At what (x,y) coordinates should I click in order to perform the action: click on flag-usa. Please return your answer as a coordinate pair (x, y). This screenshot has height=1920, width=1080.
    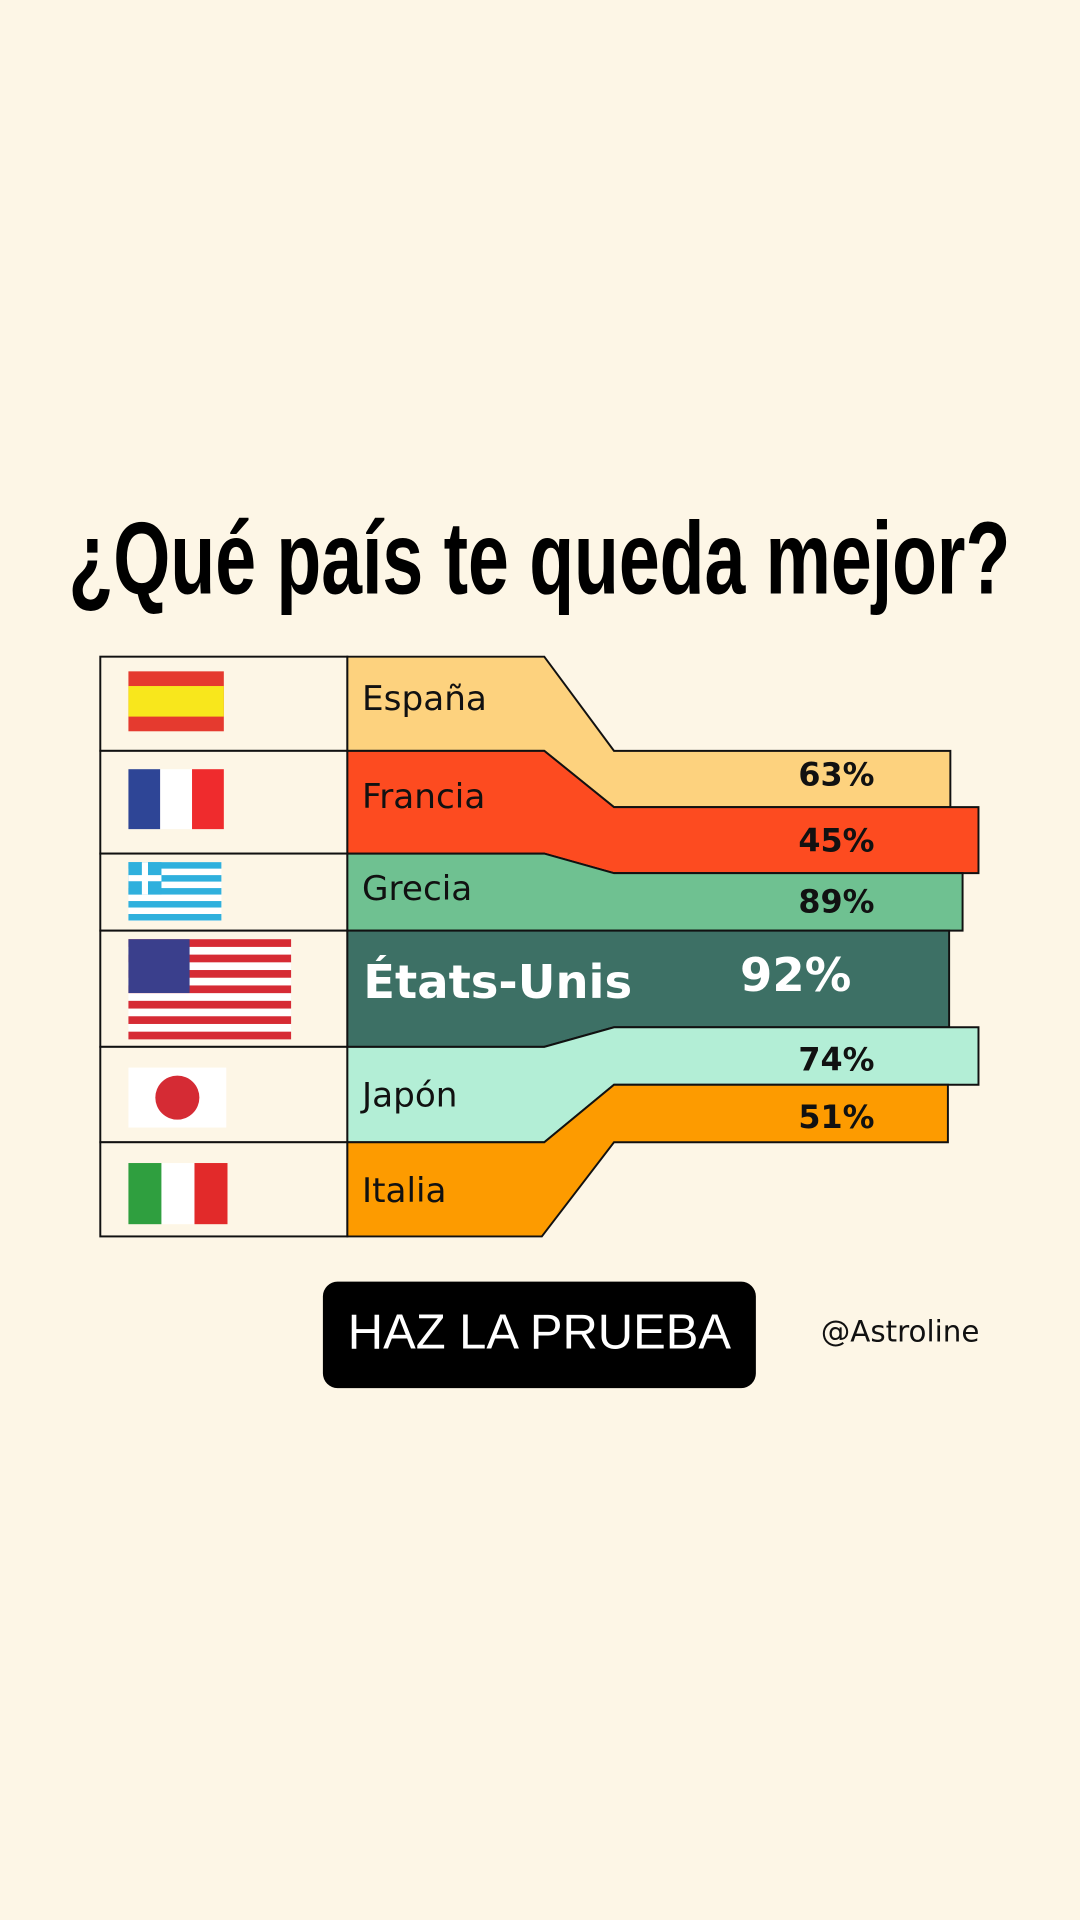
    Looking at the image, I should click on (210, 989).